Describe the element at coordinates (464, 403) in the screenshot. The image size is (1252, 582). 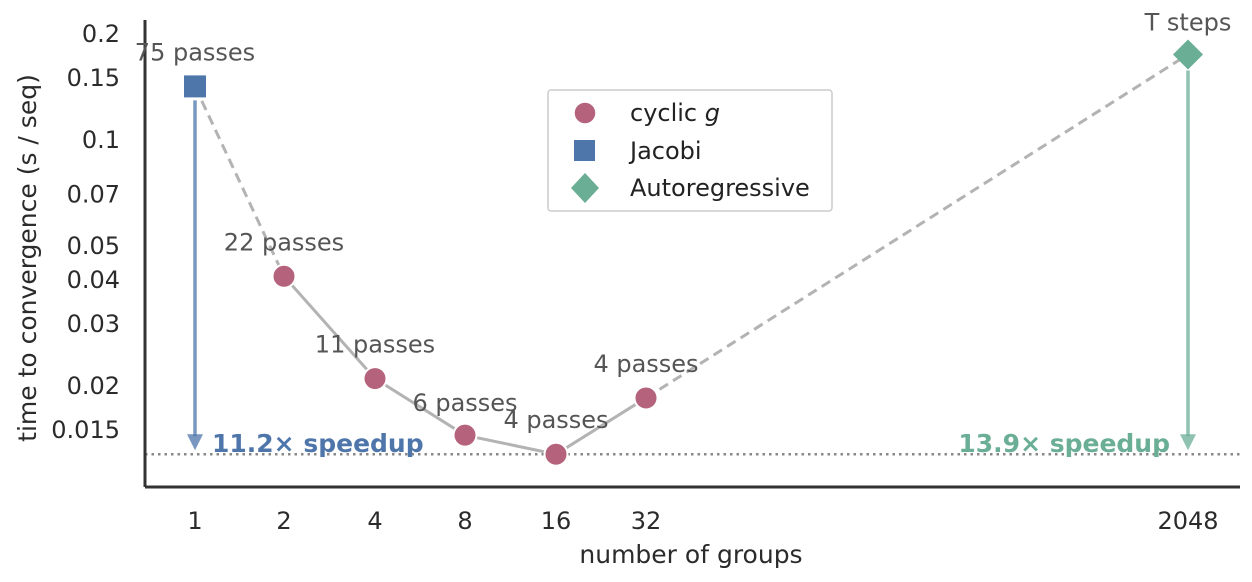
I see `annotation-cyclic: 6 passes` at that location.